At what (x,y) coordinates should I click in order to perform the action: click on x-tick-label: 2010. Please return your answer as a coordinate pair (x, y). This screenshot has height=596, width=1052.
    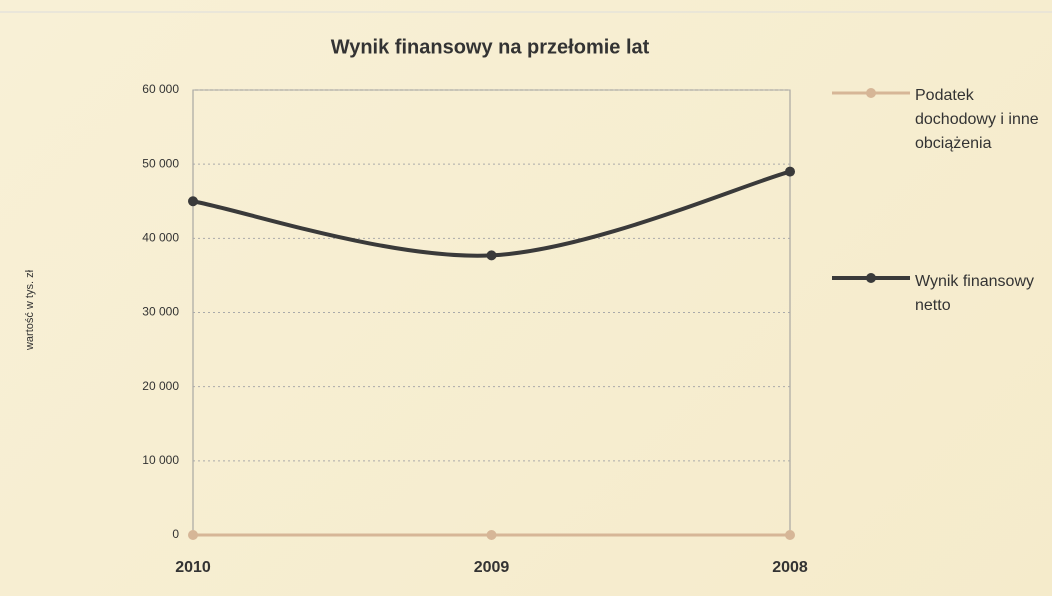
    Looking at the image, I should click on (193, 567).